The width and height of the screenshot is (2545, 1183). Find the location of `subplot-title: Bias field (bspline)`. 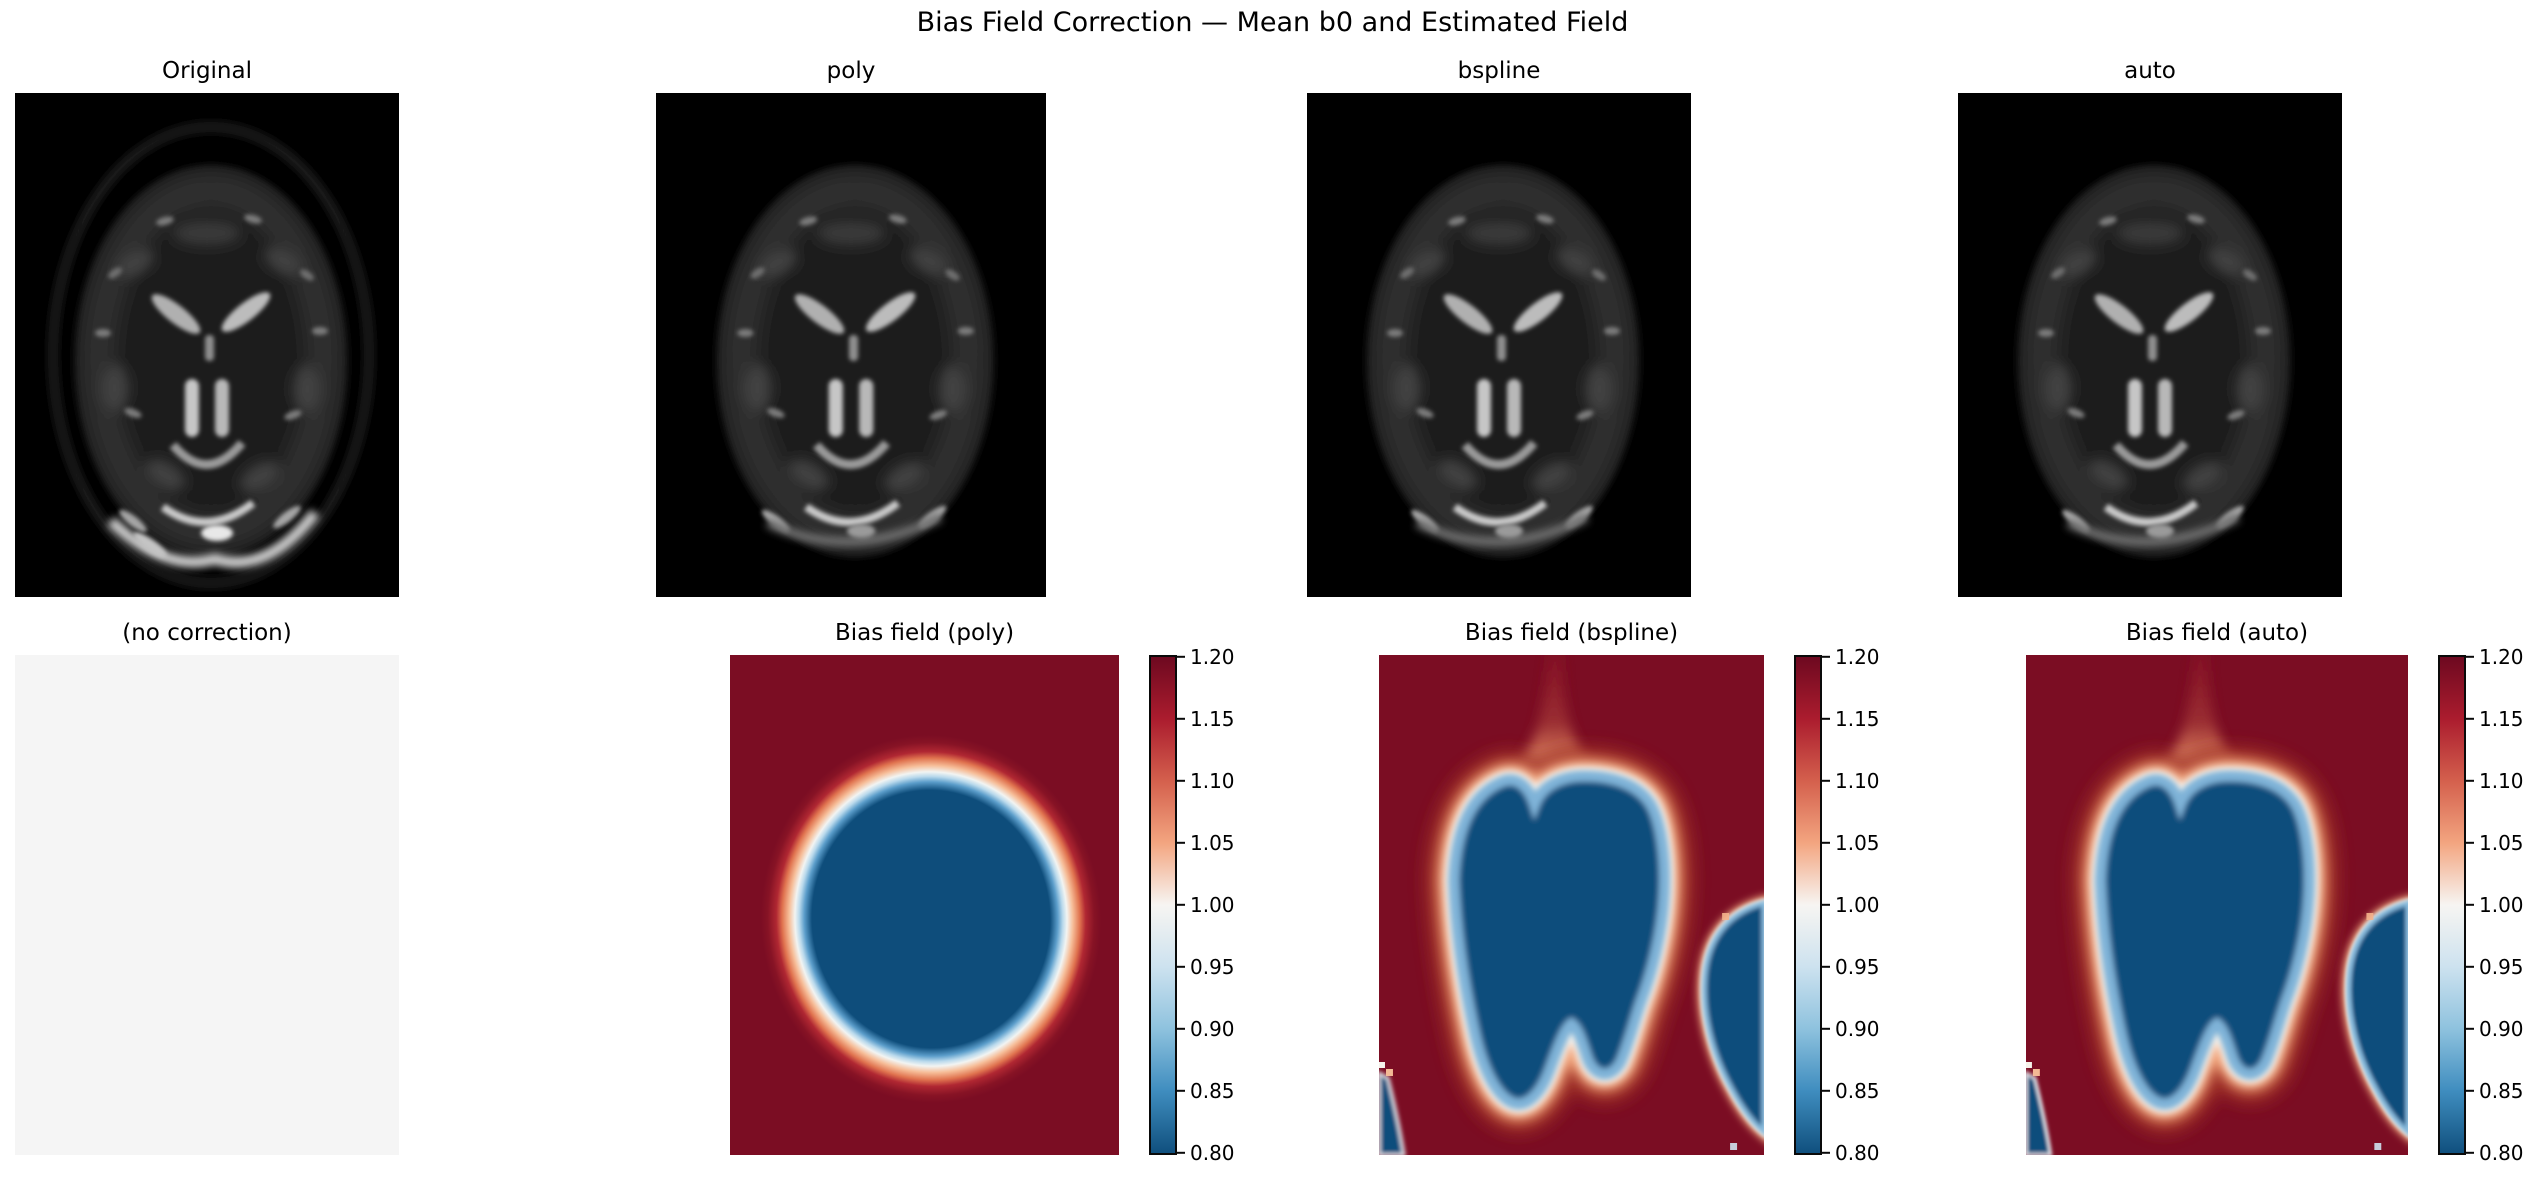

subplot-title: Bias field (bspline) is located at coordinates (1571, 632).